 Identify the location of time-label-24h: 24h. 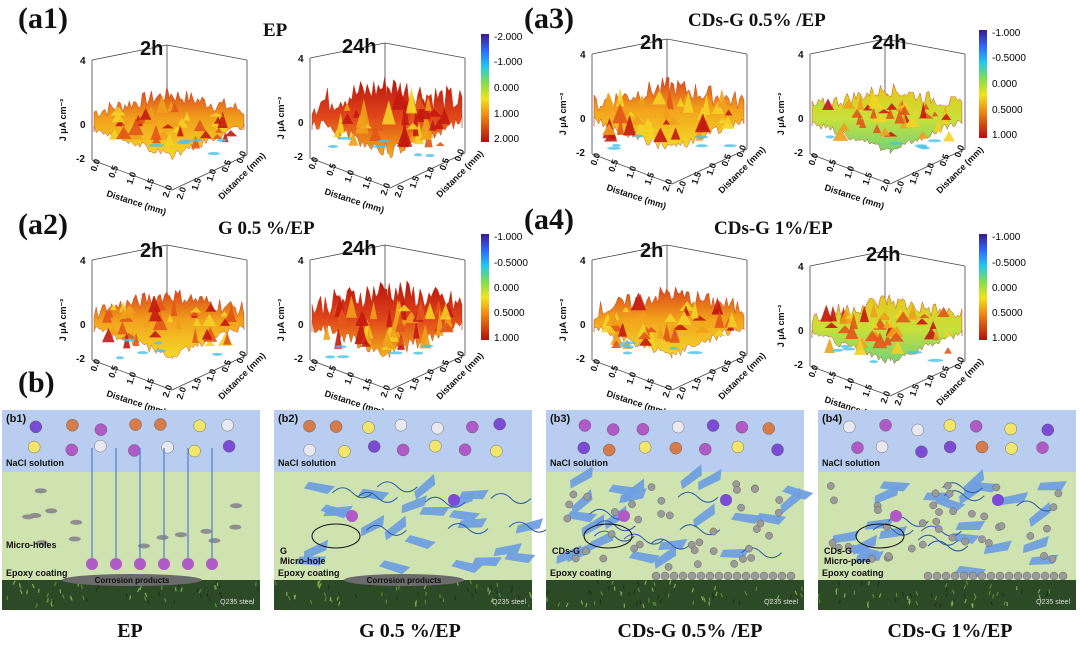
(889, 43).